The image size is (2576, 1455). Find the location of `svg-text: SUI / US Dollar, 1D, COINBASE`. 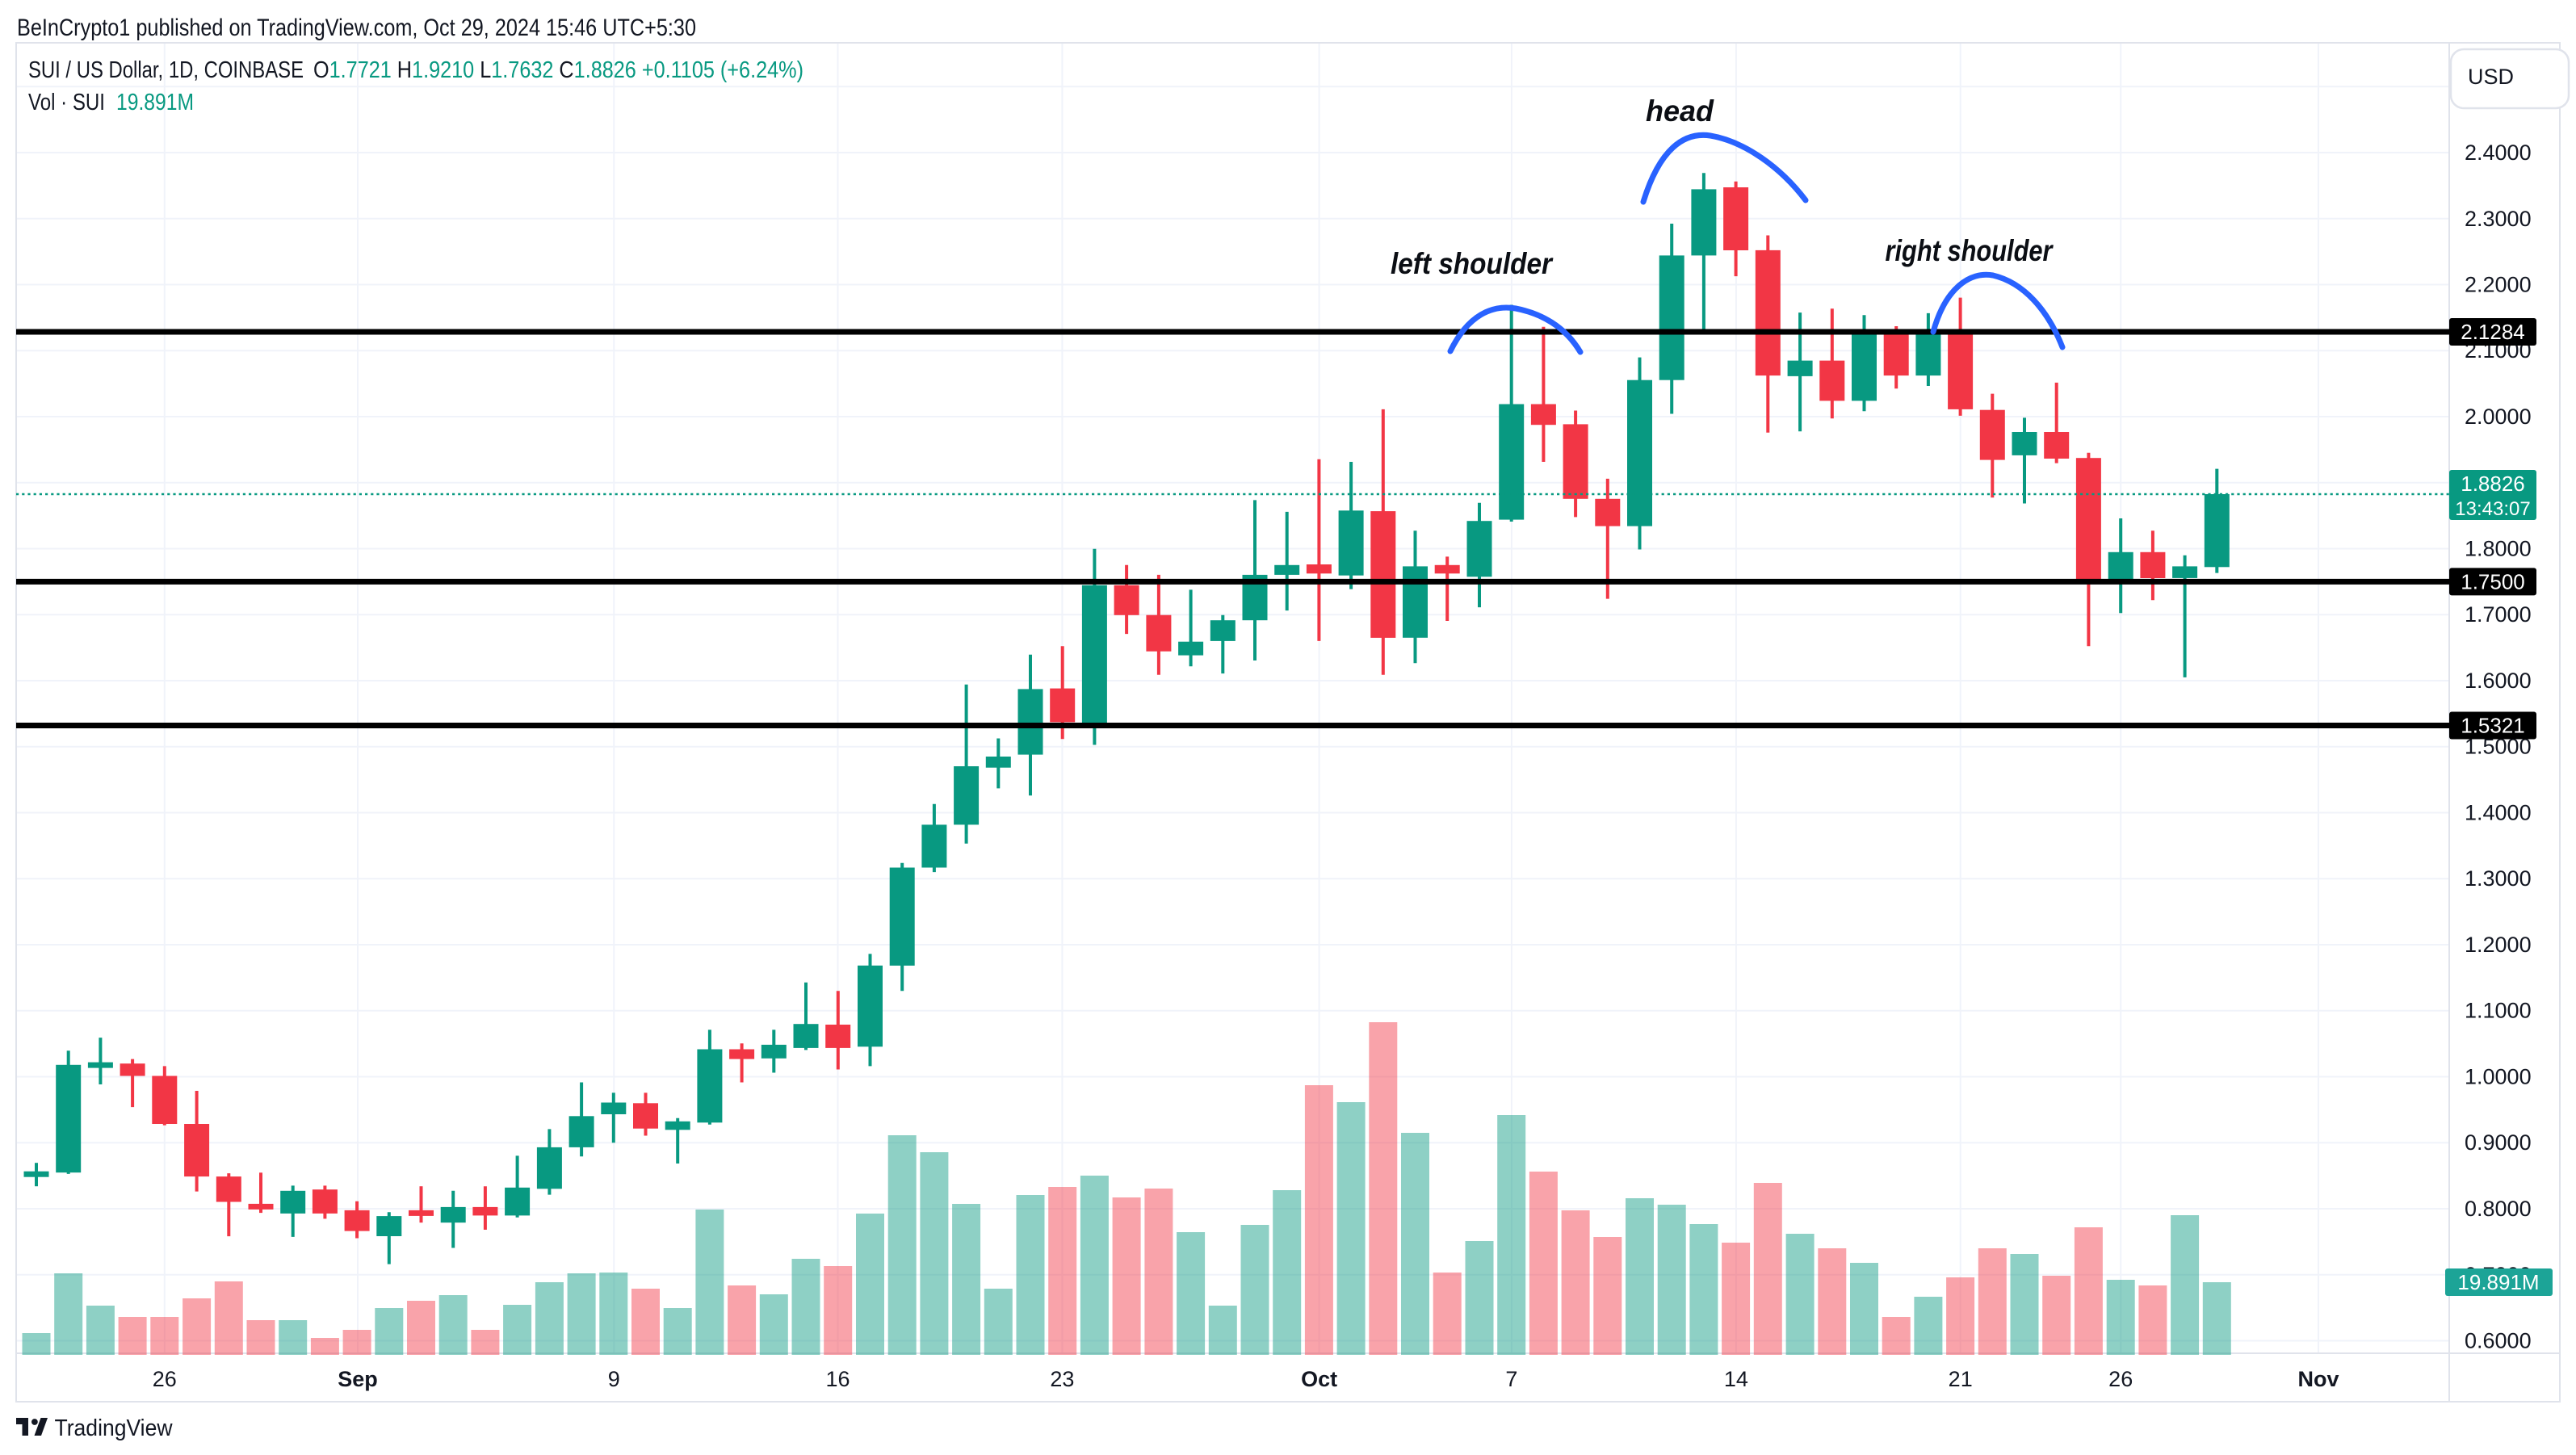

svg-text: SUI / US Dollar, 1D, COINBASE is located at coordinates (166, 70).